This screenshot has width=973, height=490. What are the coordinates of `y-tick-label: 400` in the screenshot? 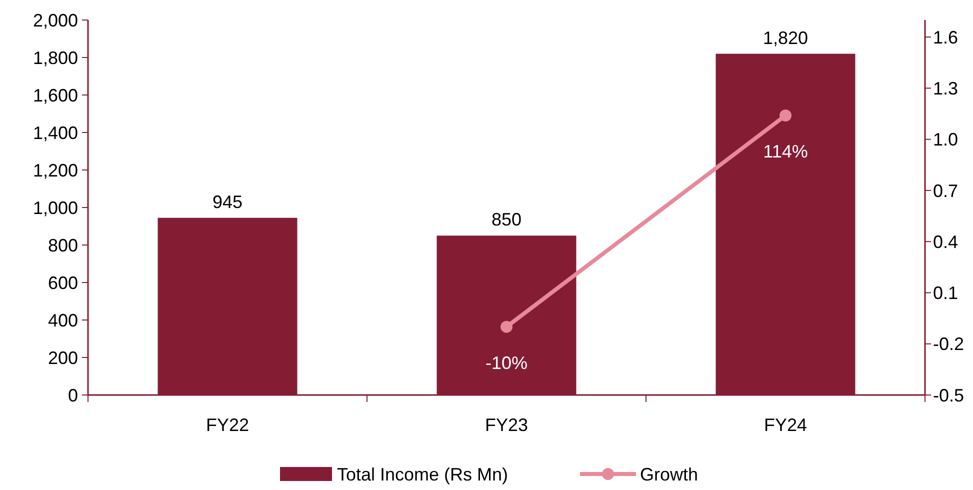 It's located at (63, 320).